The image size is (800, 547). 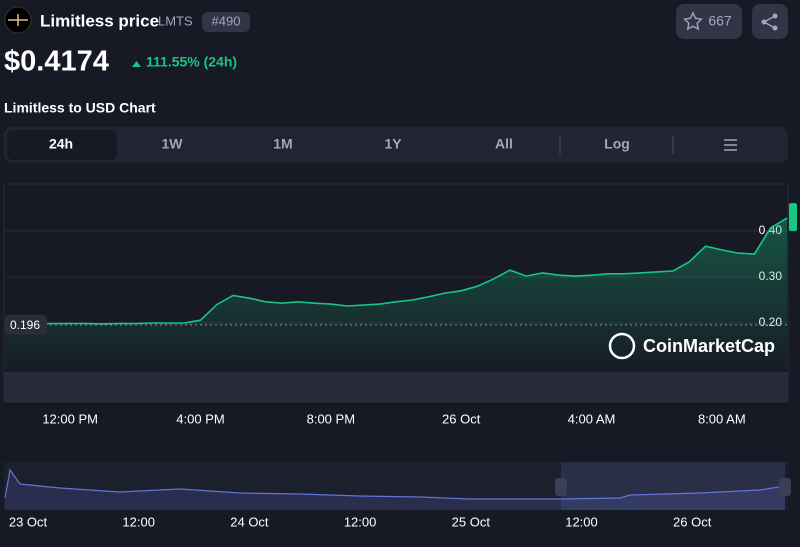 I want to click on rank-badge, so click(x=226, y=22).